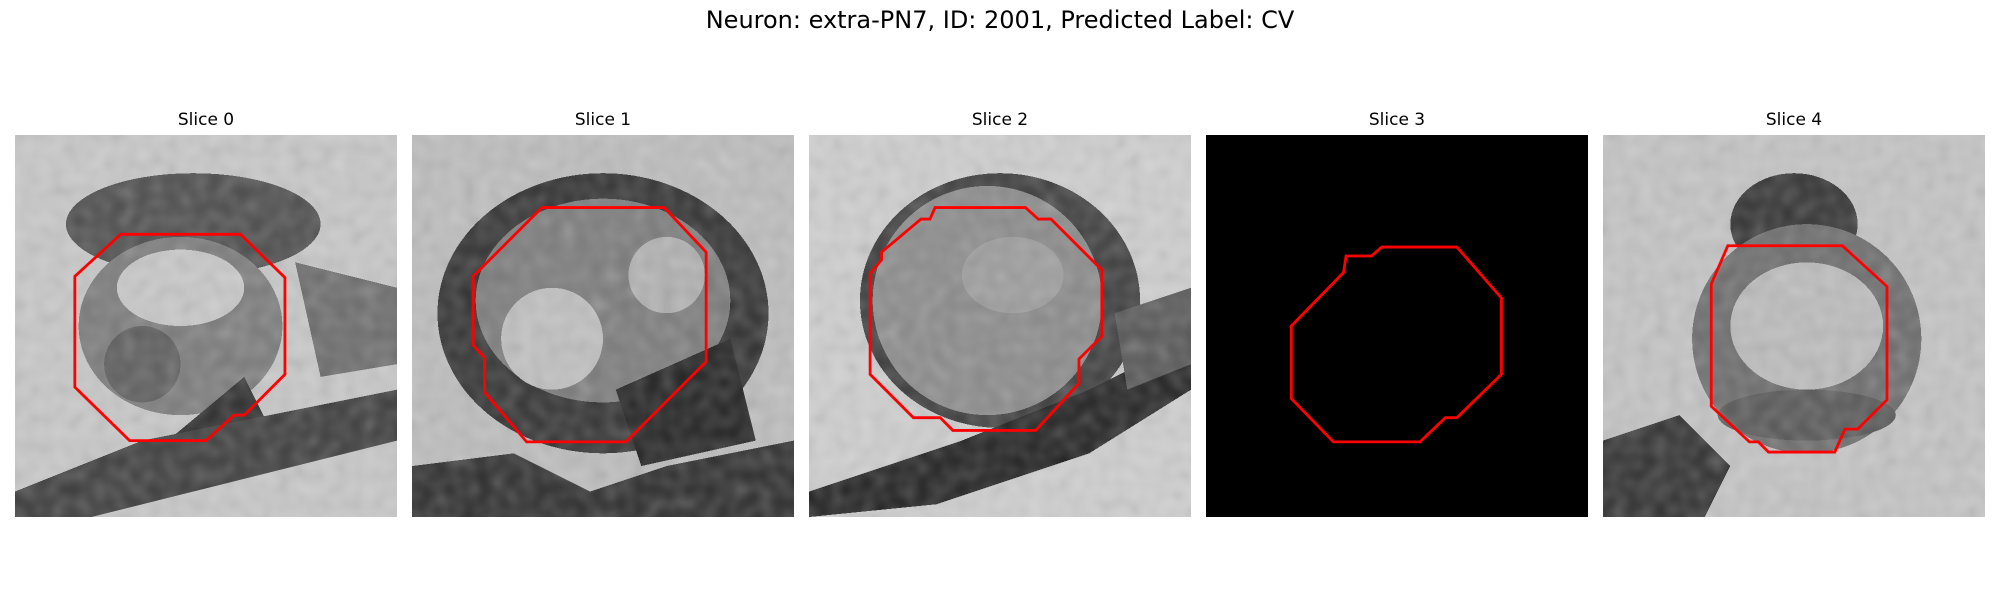 The width and height of the screenshot is (2000, 600). I want to click on slice-panel-2: Slice 2, so click(1000, 313).